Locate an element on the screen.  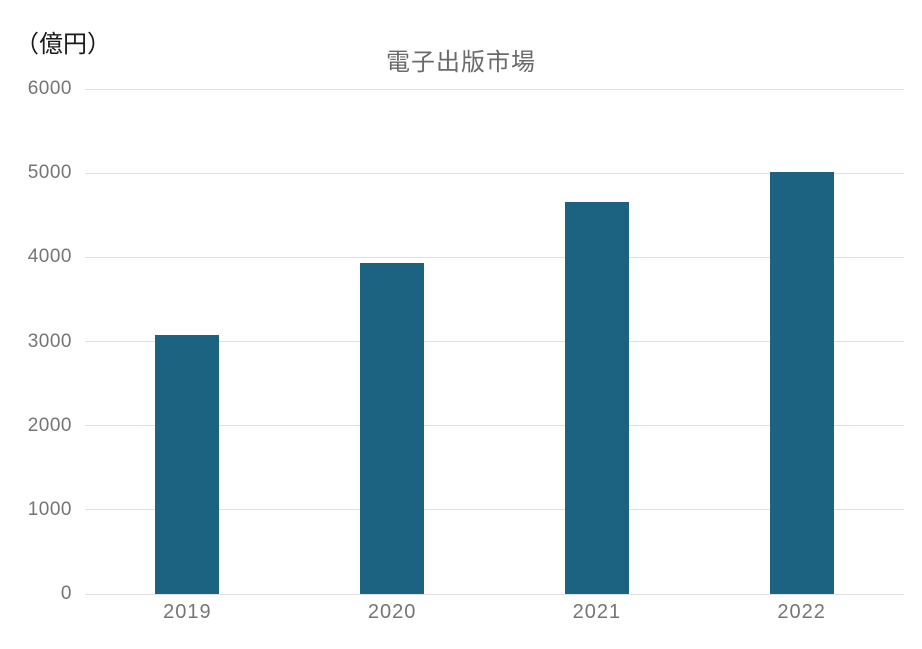
gridline-2000 is located at coordinates (494, 426).